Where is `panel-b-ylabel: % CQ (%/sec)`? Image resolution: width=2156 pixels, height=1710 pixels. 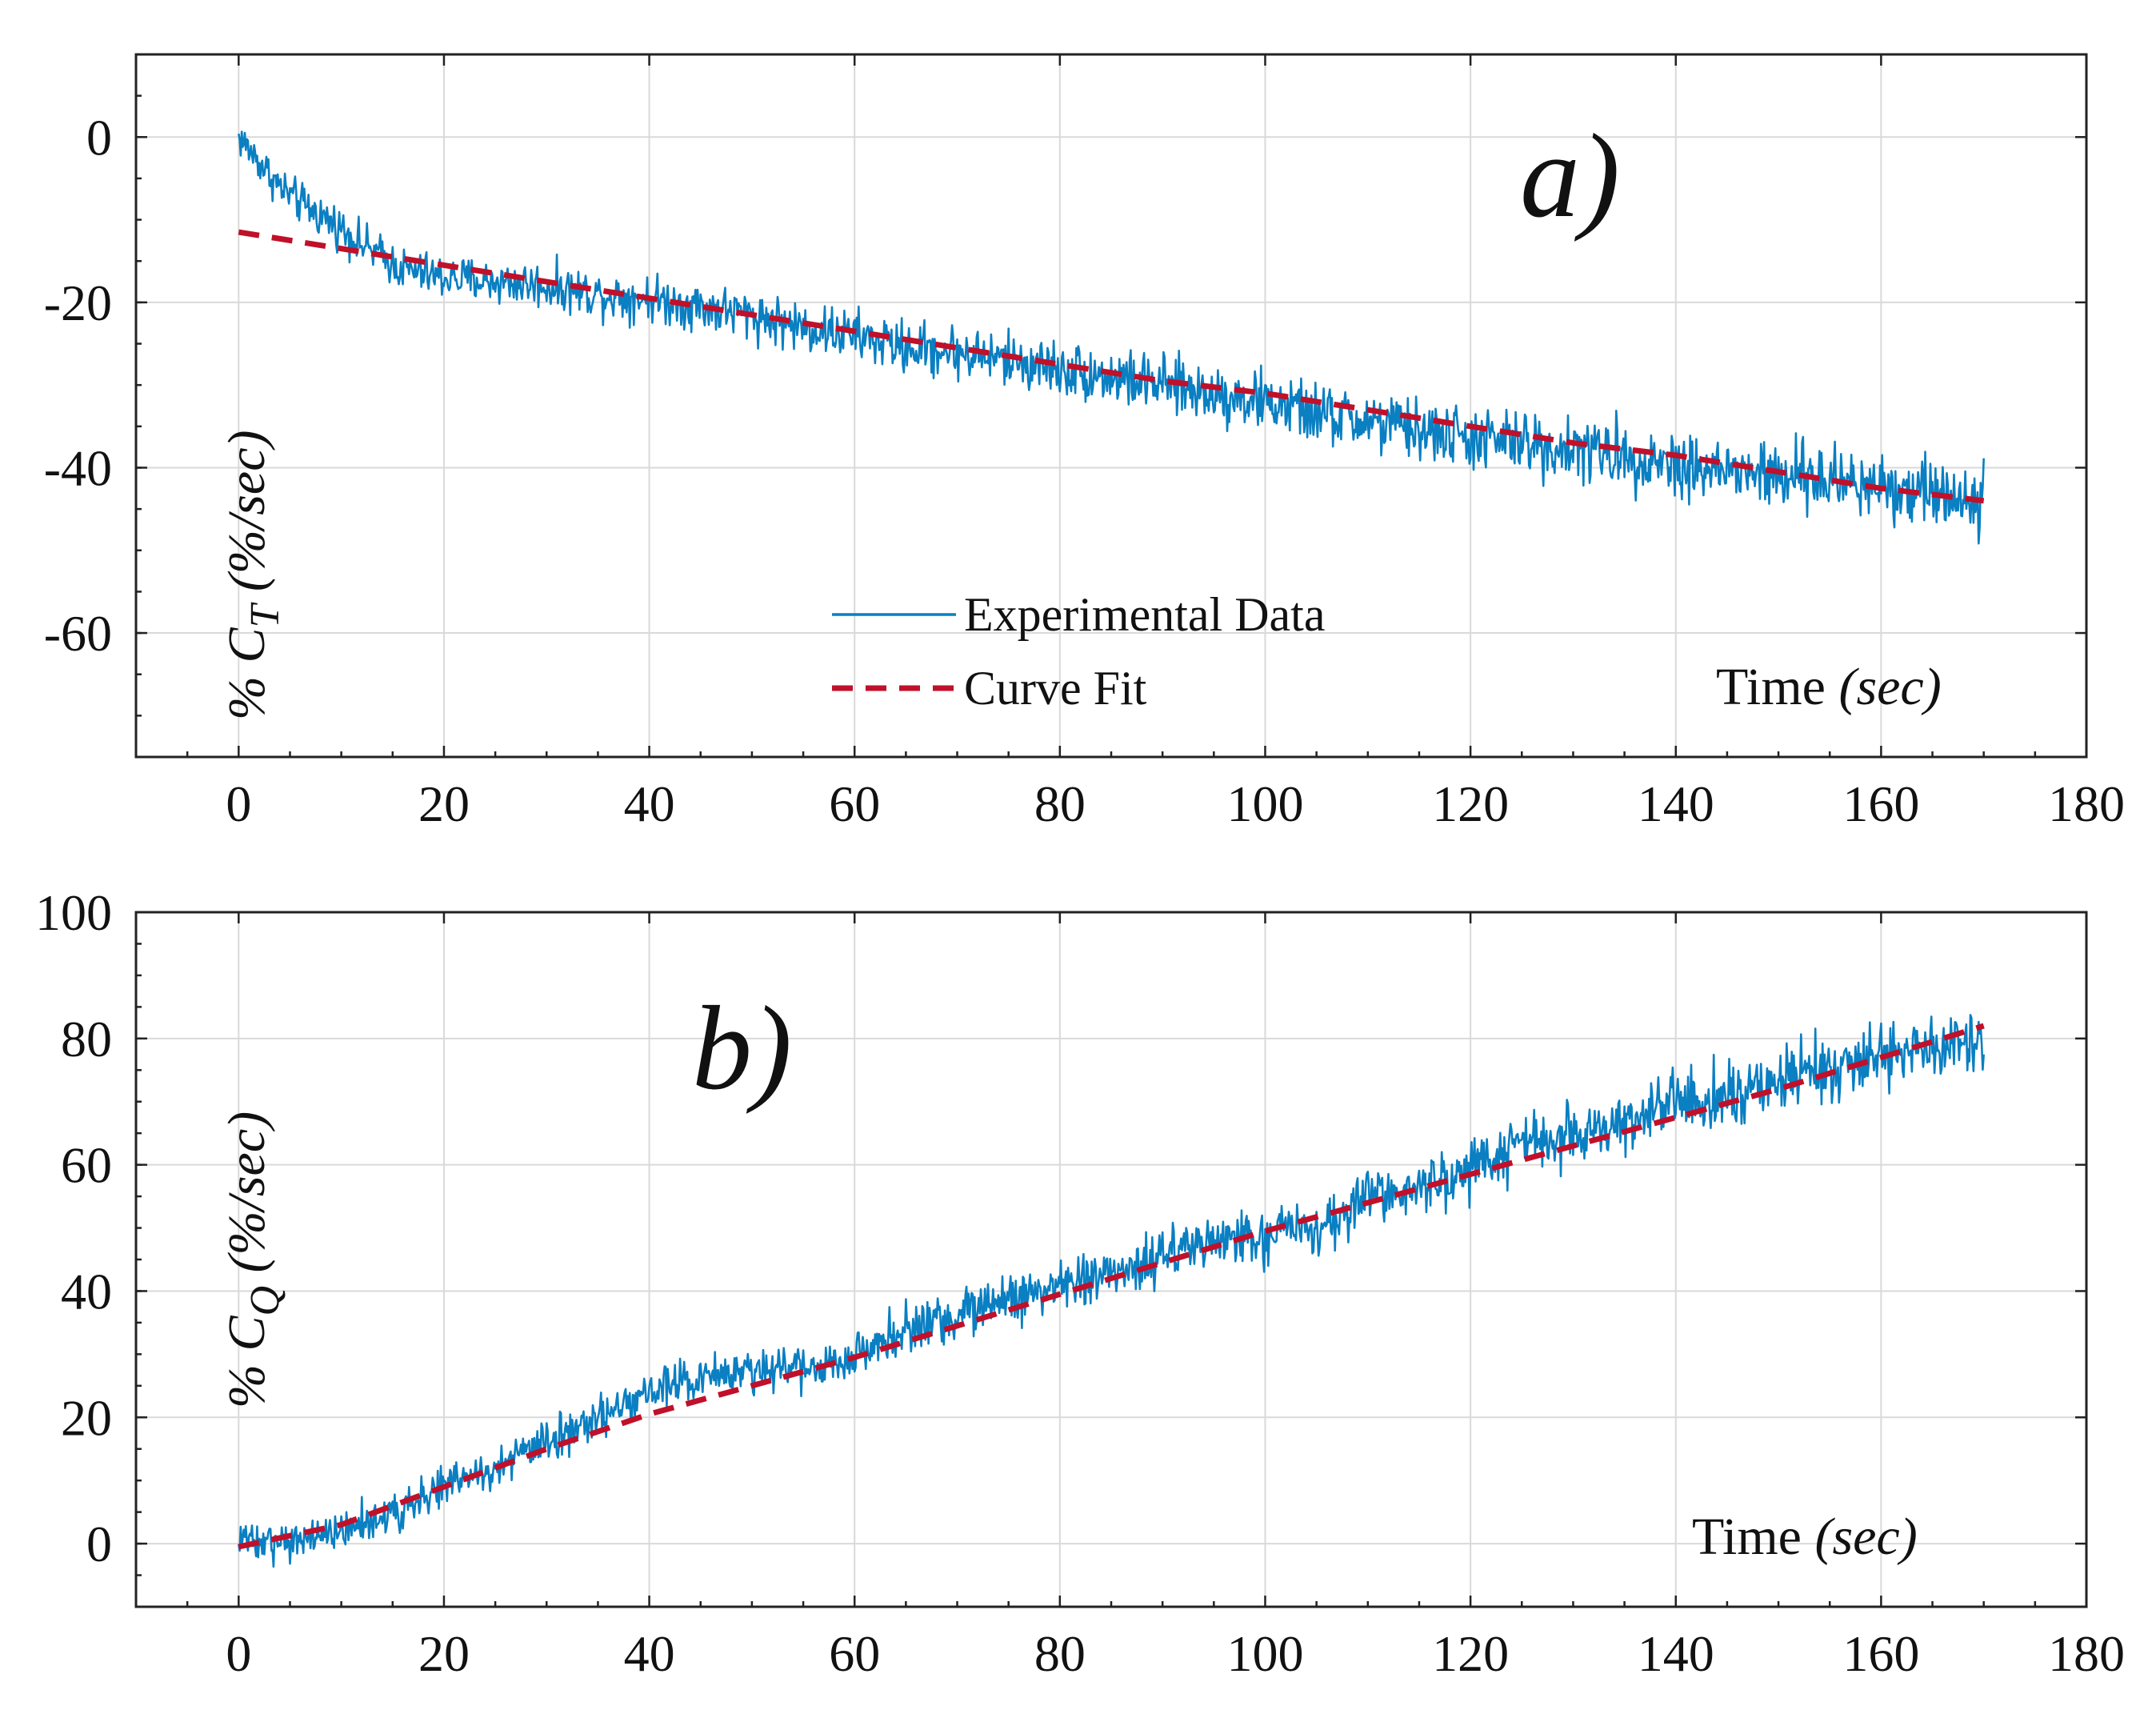 panel-b-ylabel: % CQ (%/sec) is located at coordinates (253, 1259).